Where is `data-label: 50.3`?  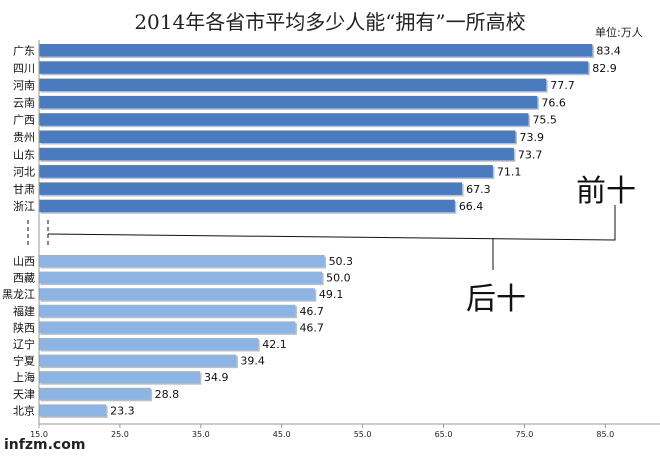
data-label: 50.3 is located at coordinates (341, 261).